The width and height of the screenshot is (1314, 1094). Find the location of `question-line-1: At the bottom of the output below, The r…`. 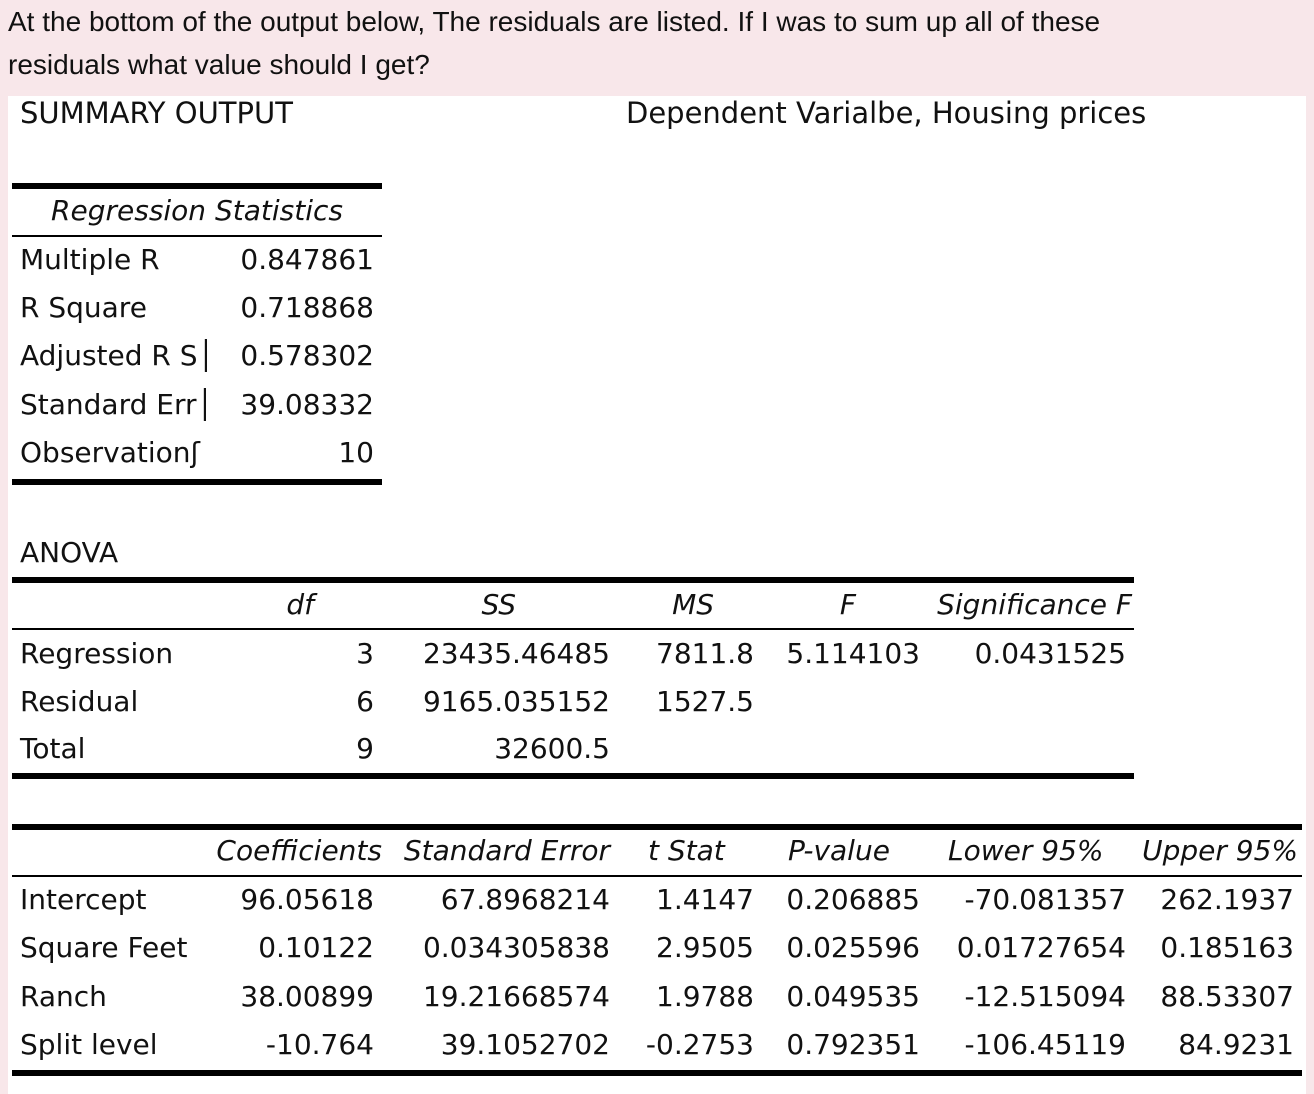

question-line-1: At the bottom of the output below, The r… is located at coordinates (554, 21).